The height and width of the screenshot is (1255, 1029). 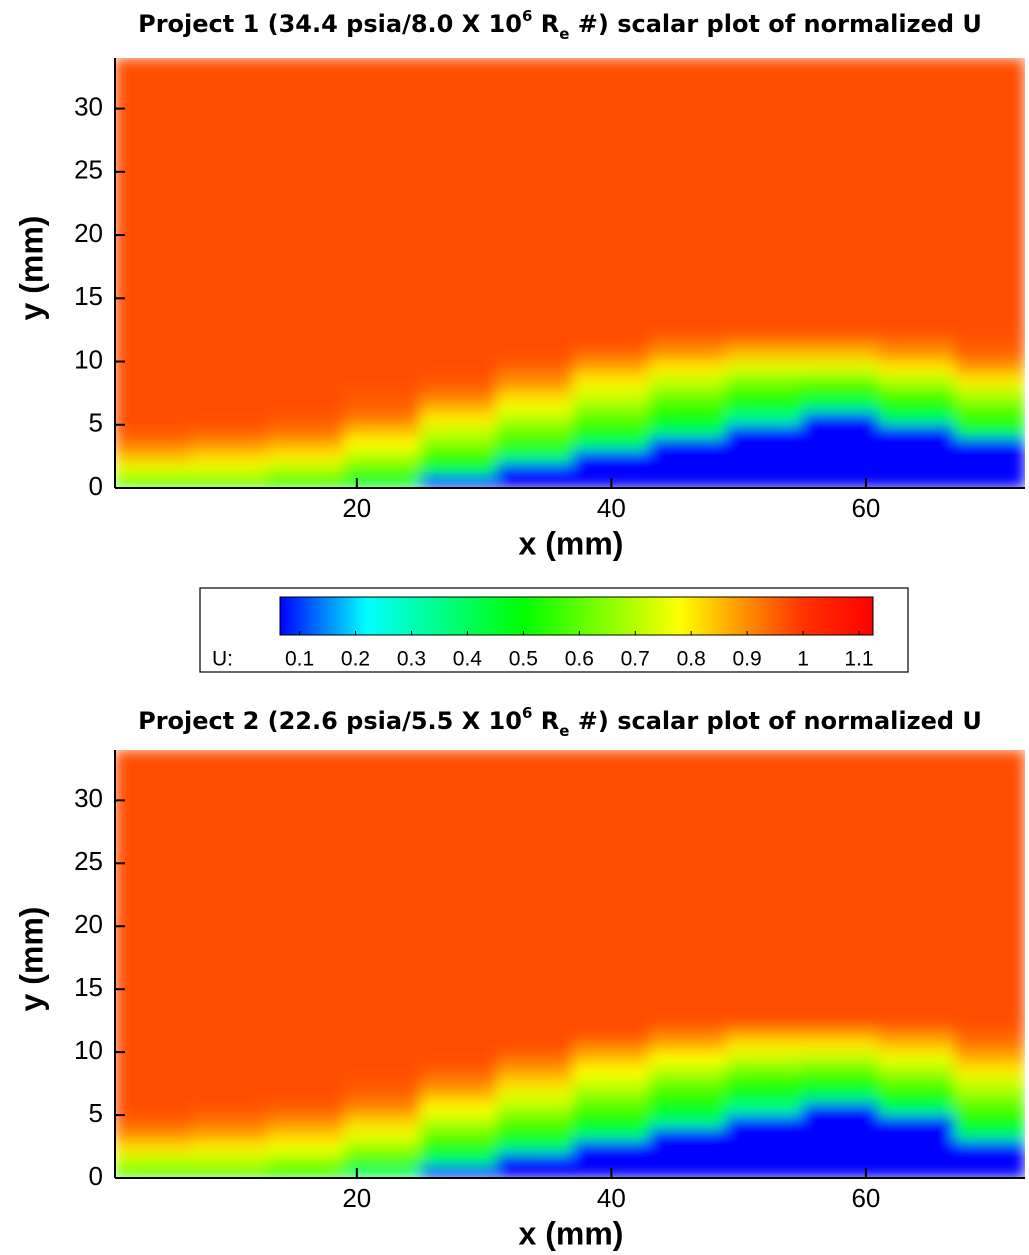 What do you see at coordinates (576, 616) in the screenshot?
I see `colorbar` at bounding box center [576, 616].